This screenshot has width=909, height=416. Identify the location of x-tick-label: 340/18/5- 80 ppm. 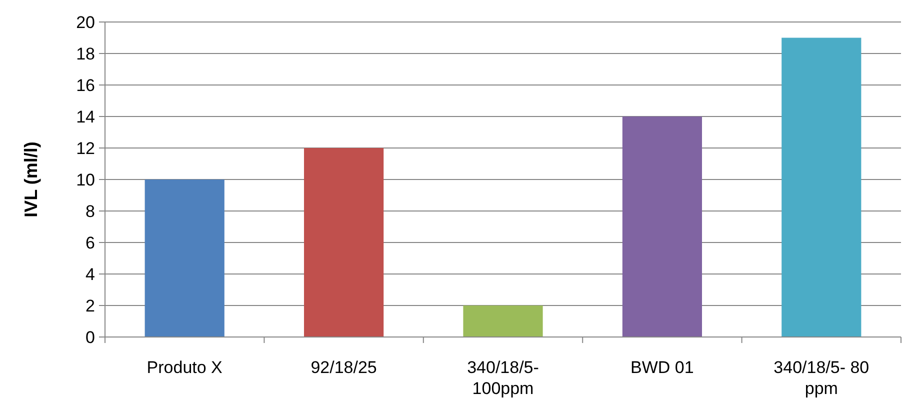
(822, 378).